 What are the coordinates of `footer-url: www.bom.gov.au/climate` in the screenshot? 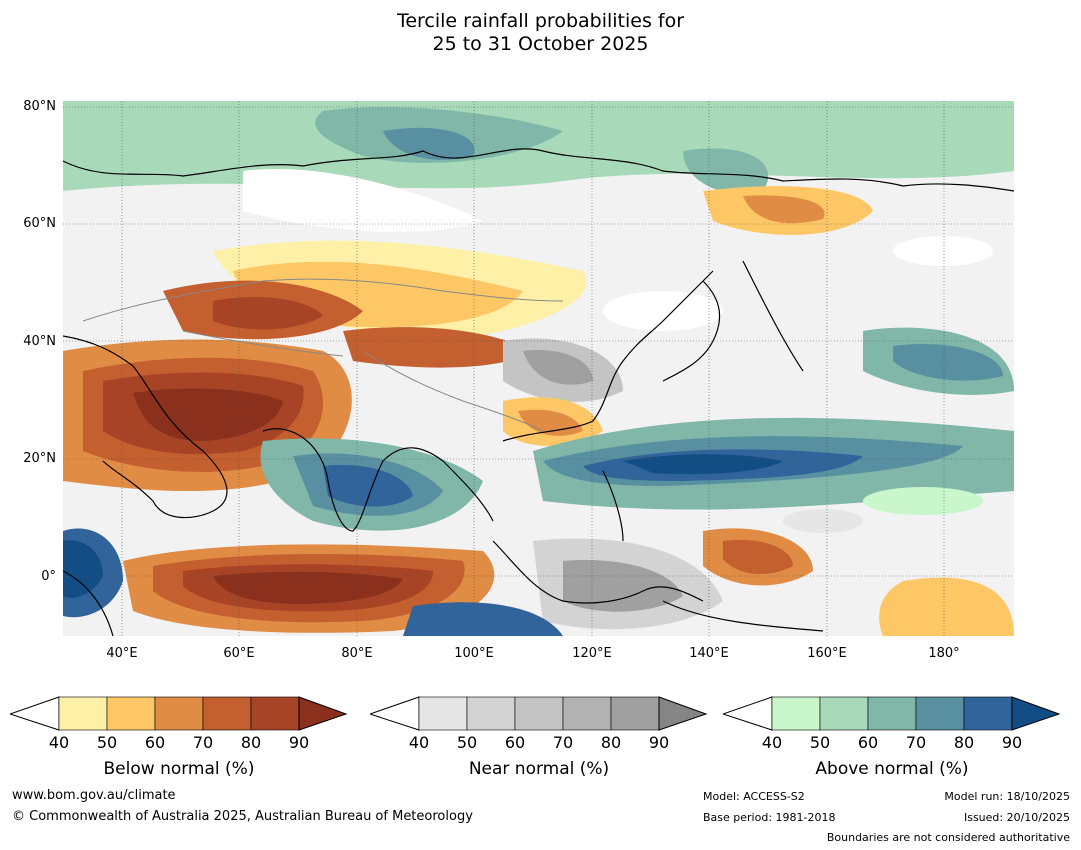 It's located at (94, 795).